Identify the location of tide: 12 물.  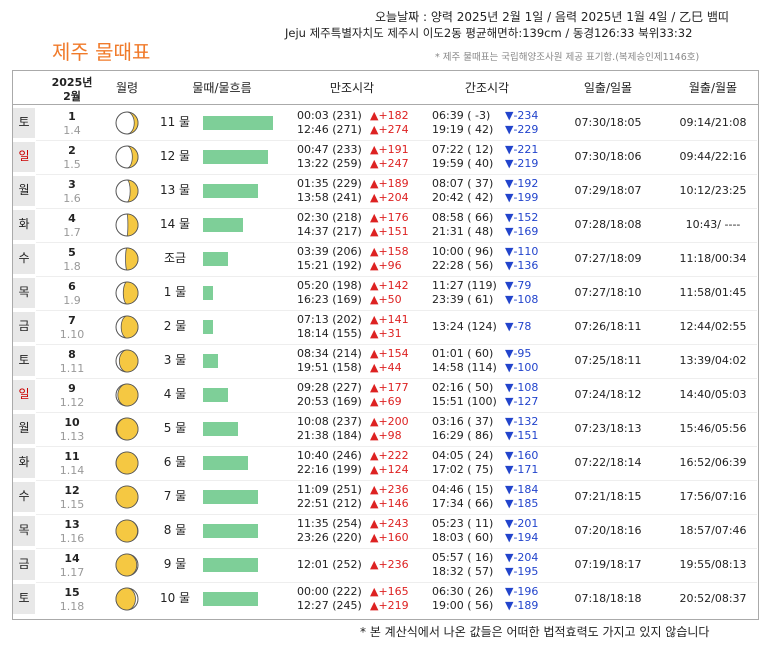
(175, 156).